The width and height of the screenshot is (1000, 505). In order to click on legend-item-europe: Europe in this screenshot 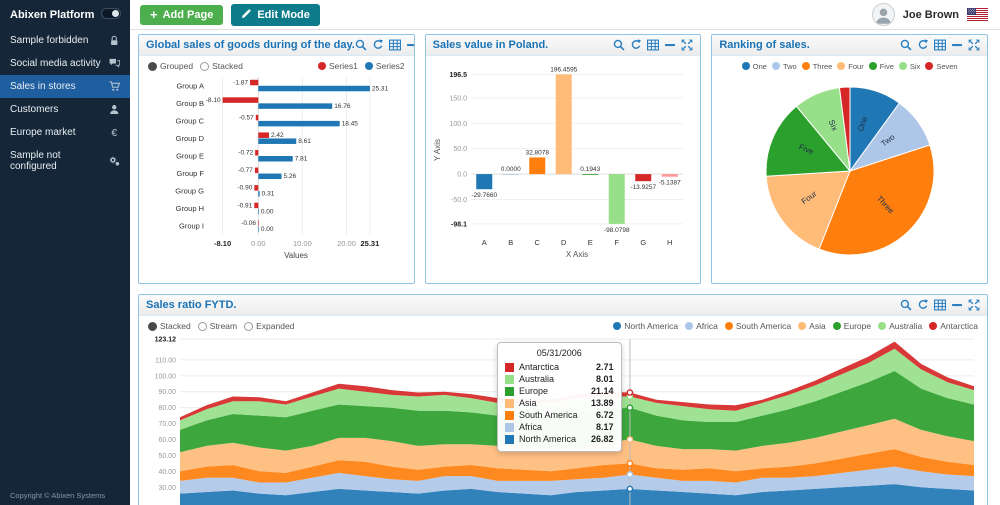, I will do `click(851, 326)`.